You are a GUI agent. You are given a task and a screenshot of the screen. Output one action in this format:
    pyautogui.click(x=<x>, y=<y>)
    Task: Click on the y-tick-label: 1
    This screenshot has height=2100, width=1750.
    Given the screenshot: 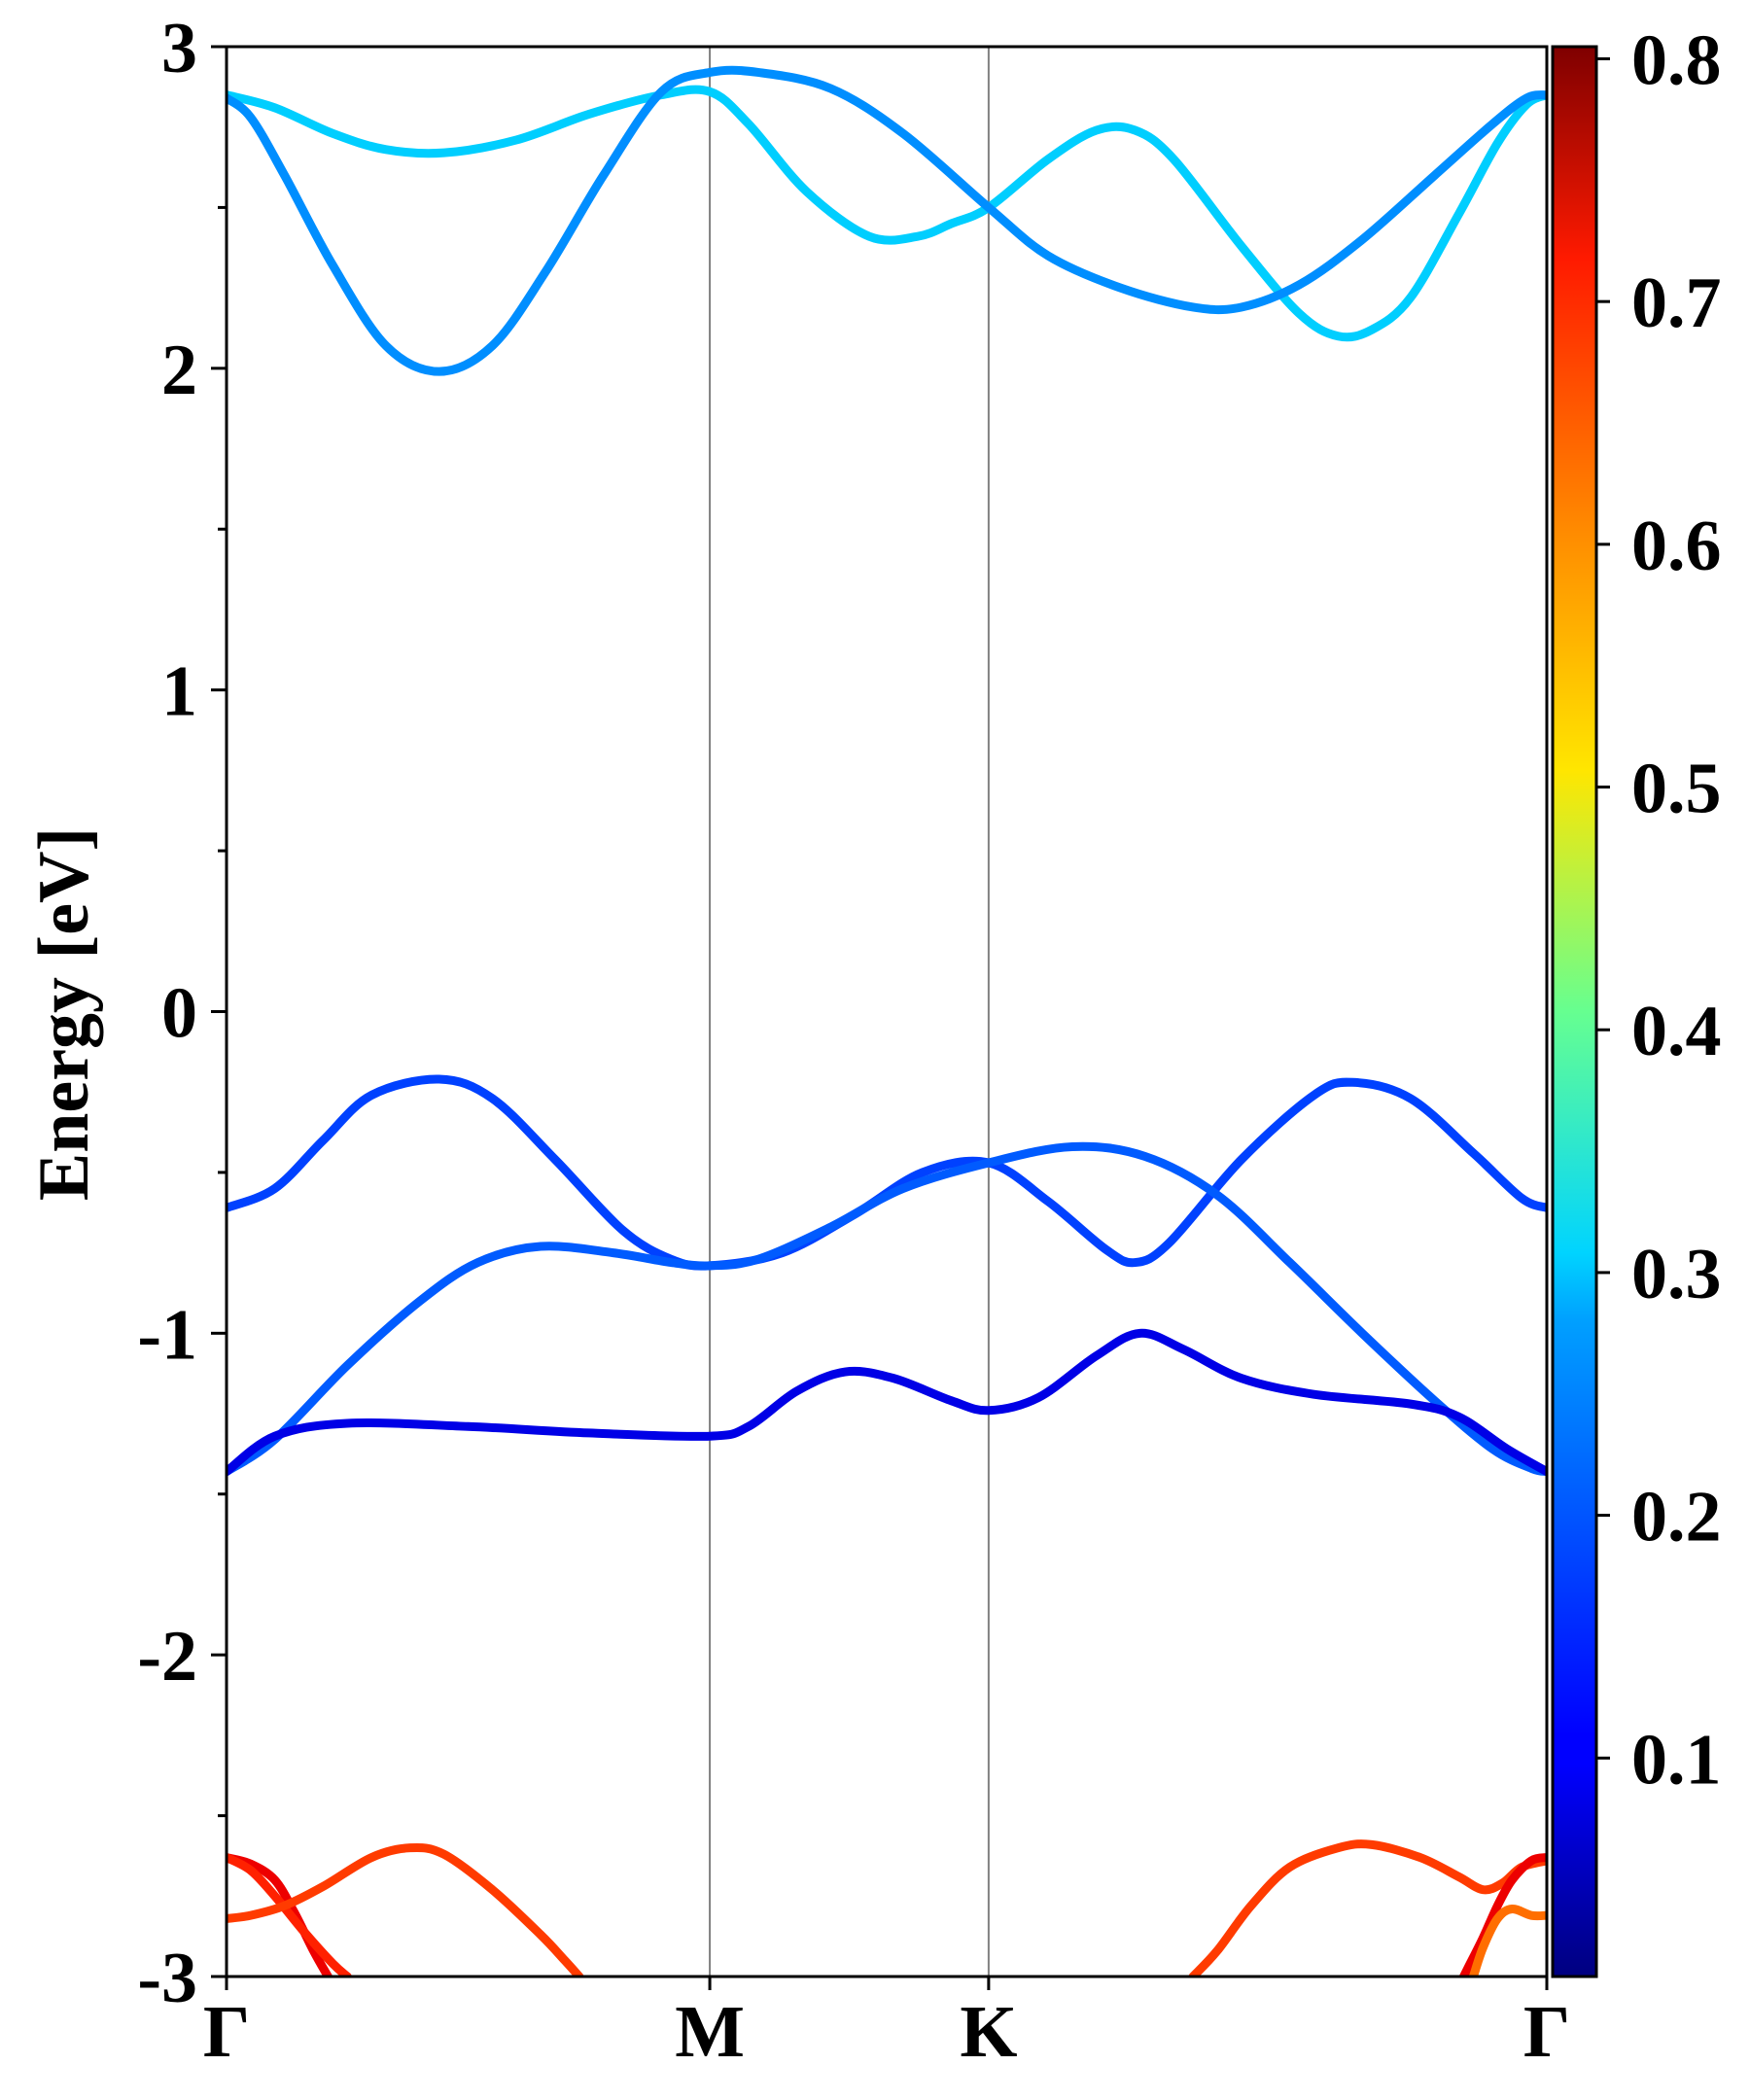 What is the action you would take?
    pyautogui.click(x=179, y=692)
    